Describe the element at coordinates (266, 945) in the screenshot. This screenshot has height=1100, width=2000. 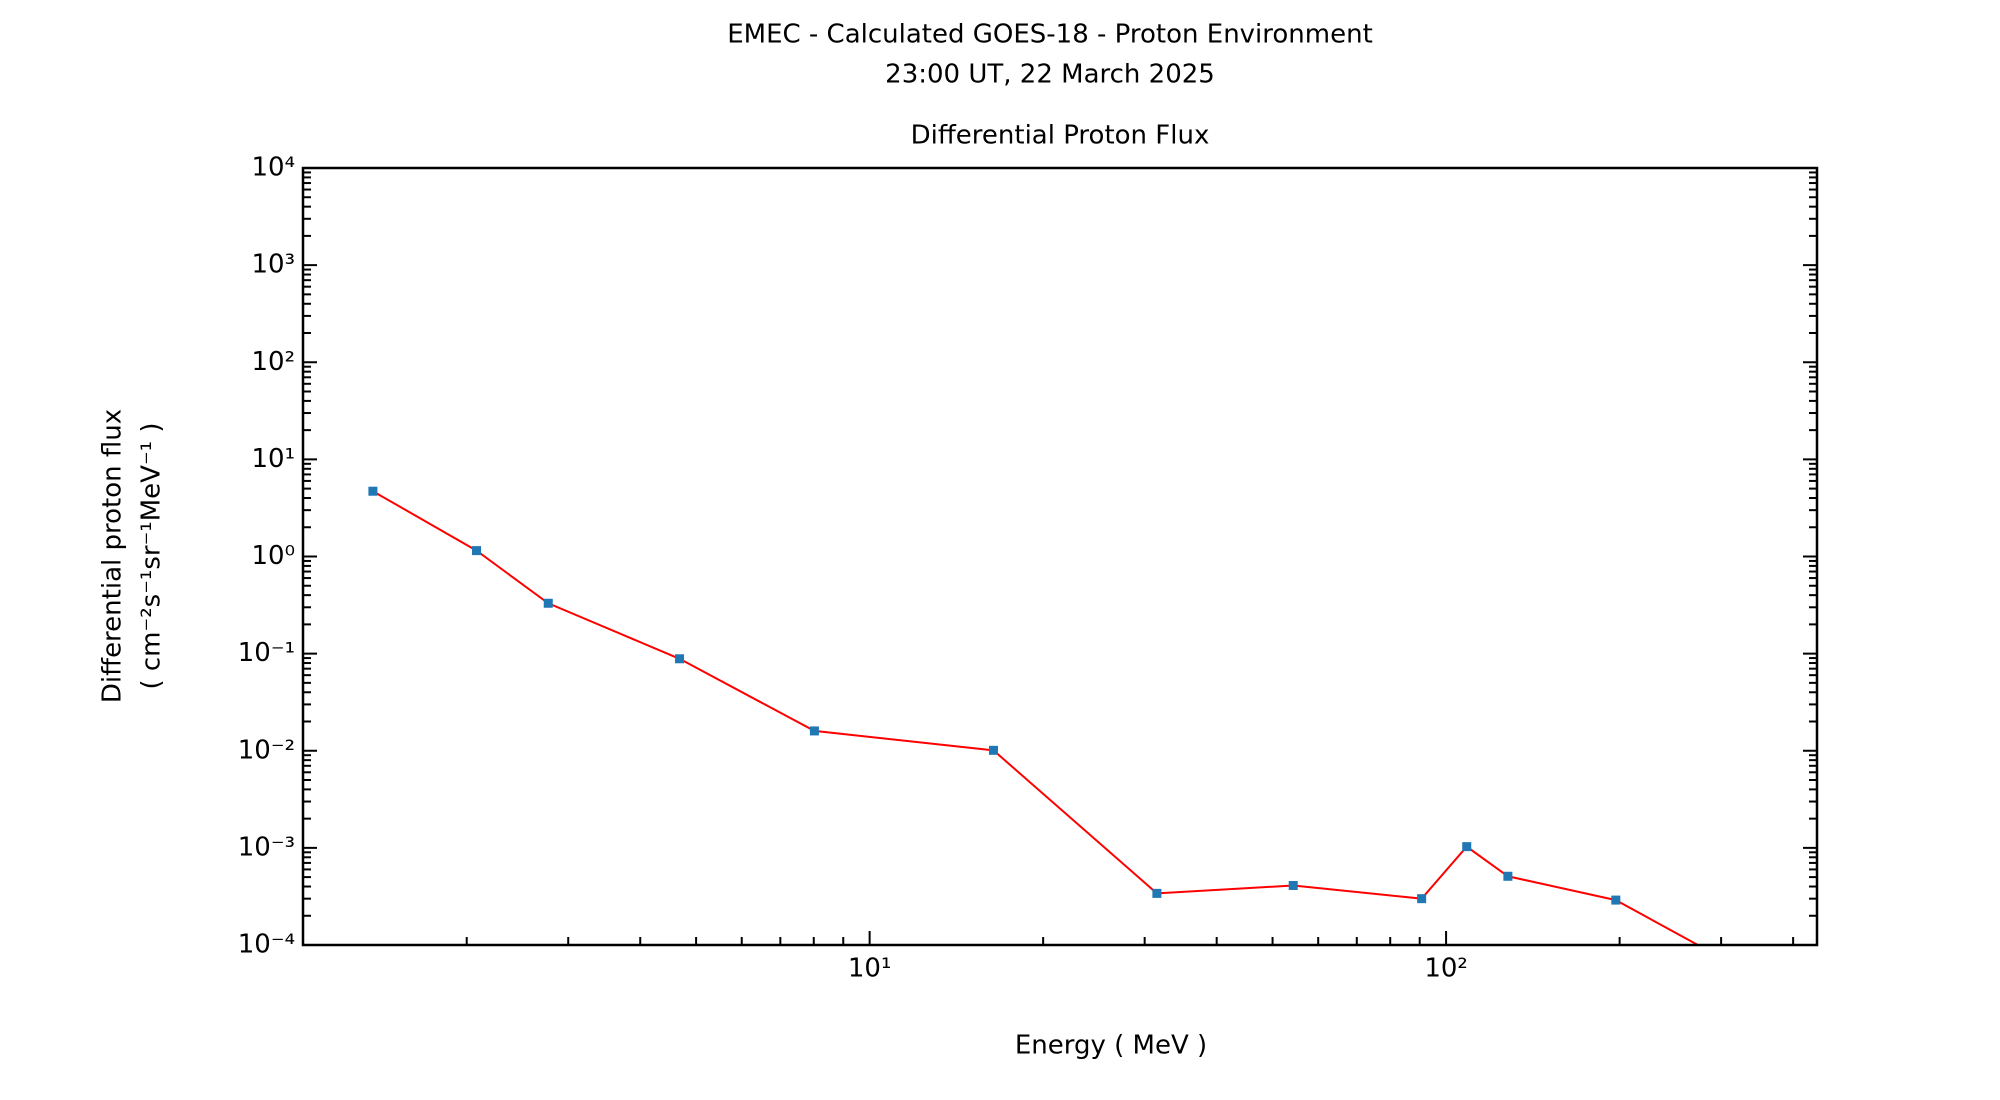
I see `y-tick-label: 10⁻⁴` at that location.